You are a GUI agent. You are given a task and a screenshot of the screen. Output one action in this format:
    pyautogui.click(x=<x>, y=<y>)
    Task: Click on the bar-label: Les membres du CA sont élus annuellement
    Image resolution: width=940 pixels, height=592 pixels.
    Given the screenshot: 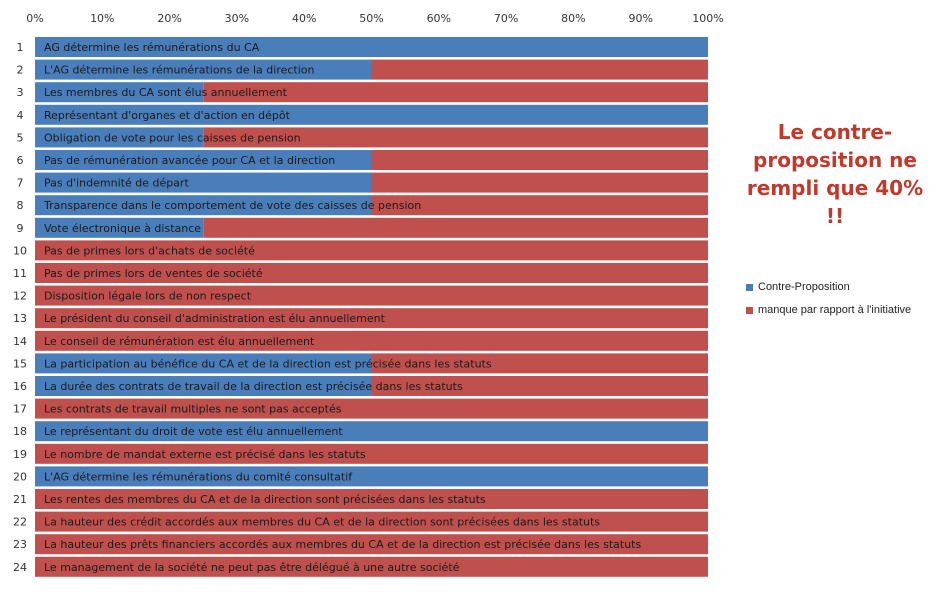 What is the action you would take?
    pyautogui.click(x=166, y=92)
    